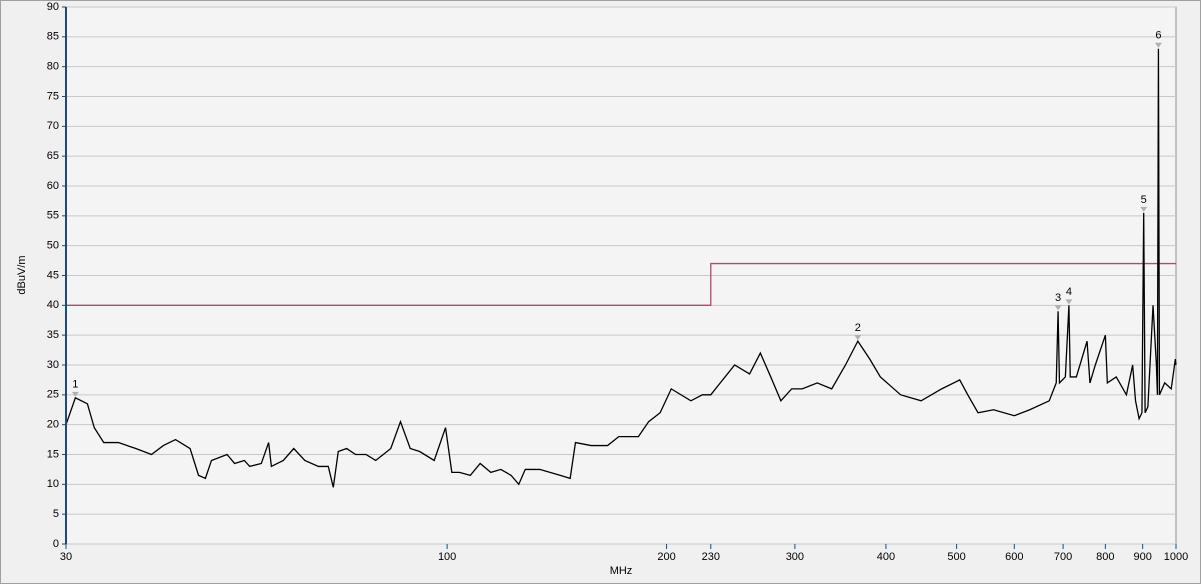 This screenshot has width=1201, height=584. Describe the element at coordinates (666, 557) in the screenshot. I see `x-tick-label: 200` at that location.